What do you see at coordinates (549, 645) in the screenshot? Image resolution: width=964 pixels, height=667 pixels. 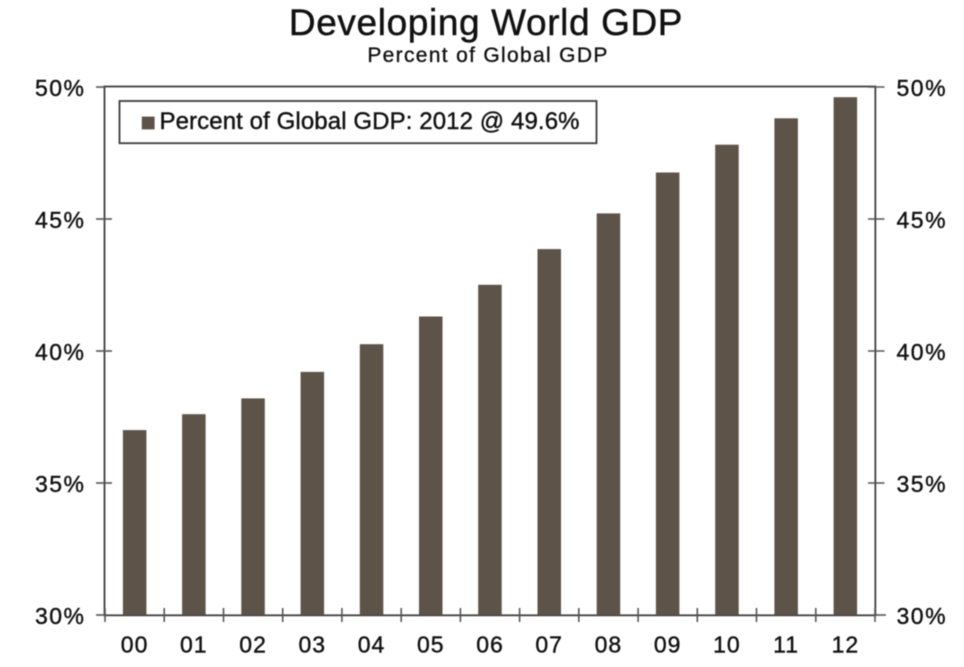 I see `svg-text: 07` at bounding box center [549, 645].